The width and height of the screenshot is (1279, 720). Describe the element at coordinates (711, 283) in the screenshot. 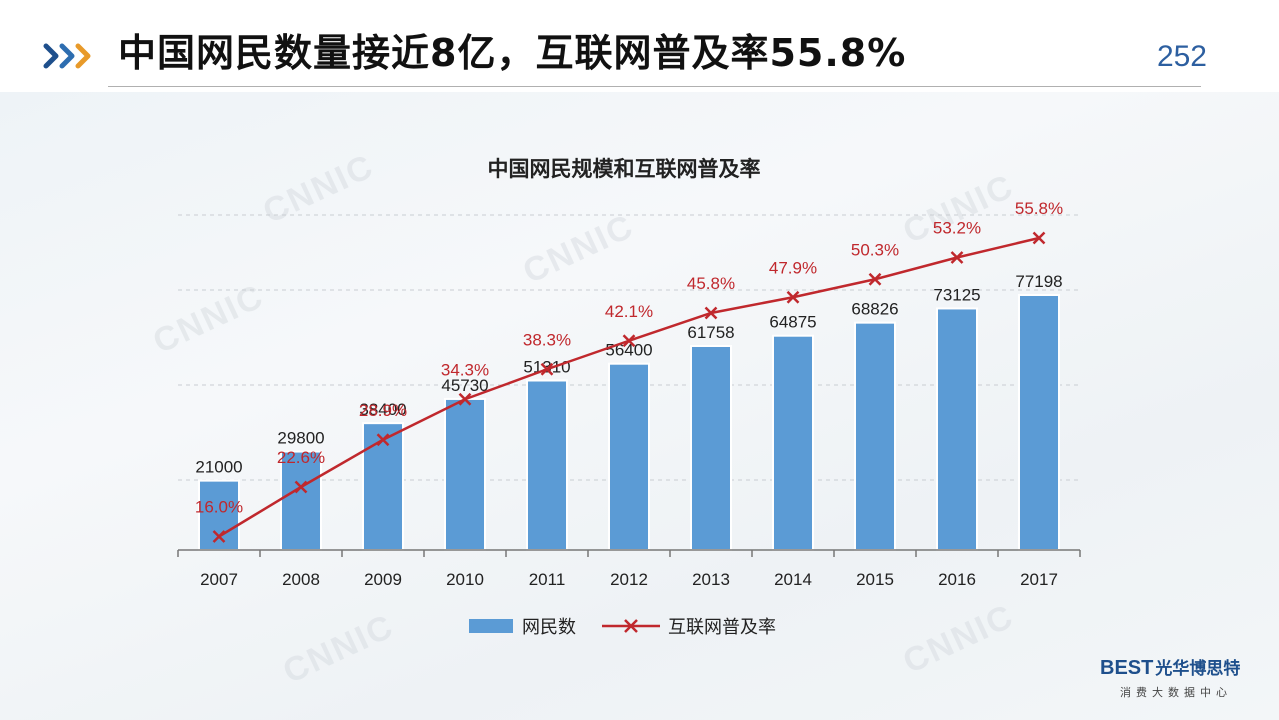

I see `line-value-label: 45.8%` at that location.